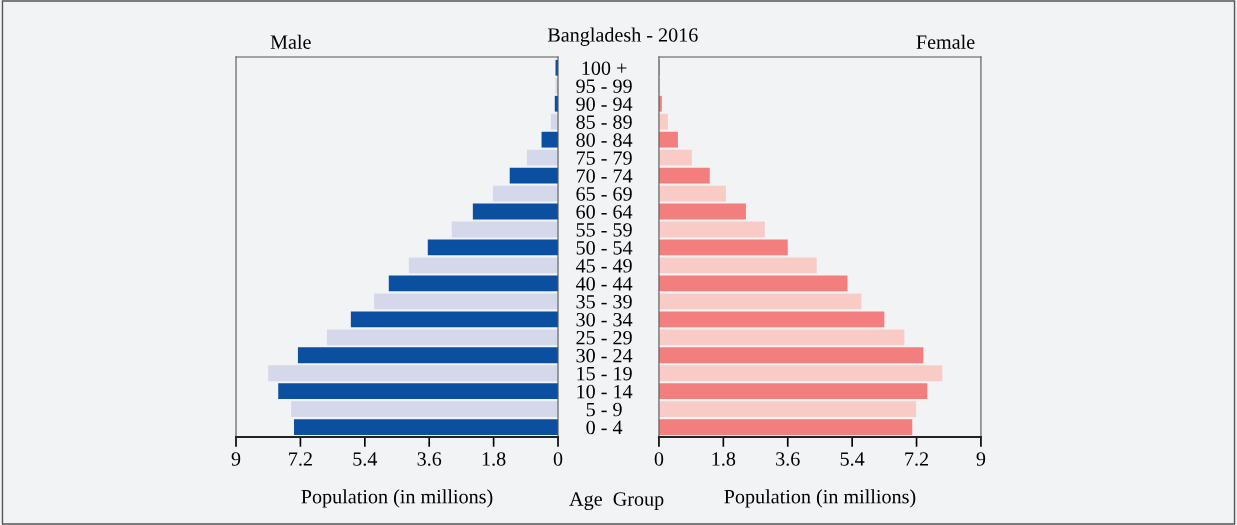 The height and width of the screenshot is (525, 1237). What do you see at coordinates (604, 68) in the screenshot?
I see `y-tick-label: 100 +` at bounding box center [604, 68].